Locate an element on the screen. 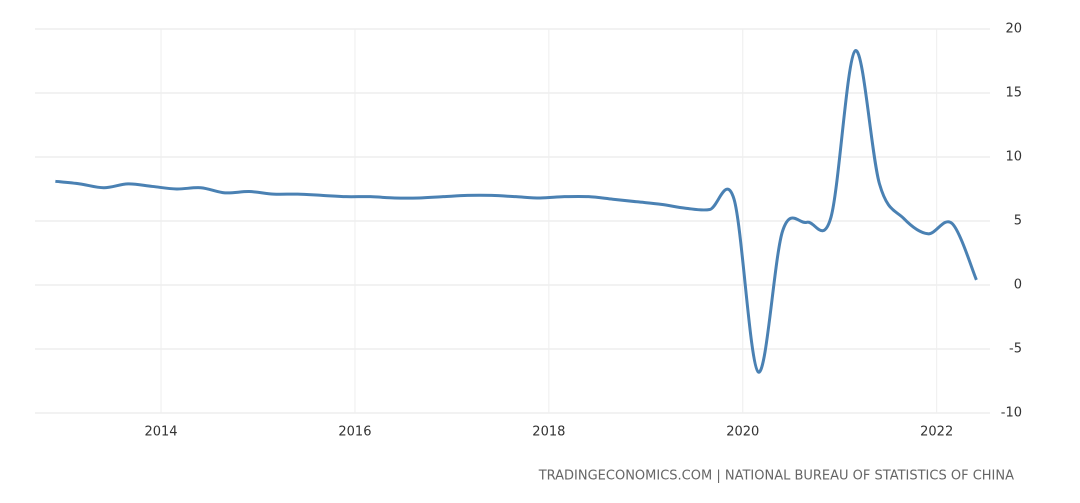 The width and height of the screenshot is (1080, 503). y-tick-label: -5 is located at coordinates (1015, 349).